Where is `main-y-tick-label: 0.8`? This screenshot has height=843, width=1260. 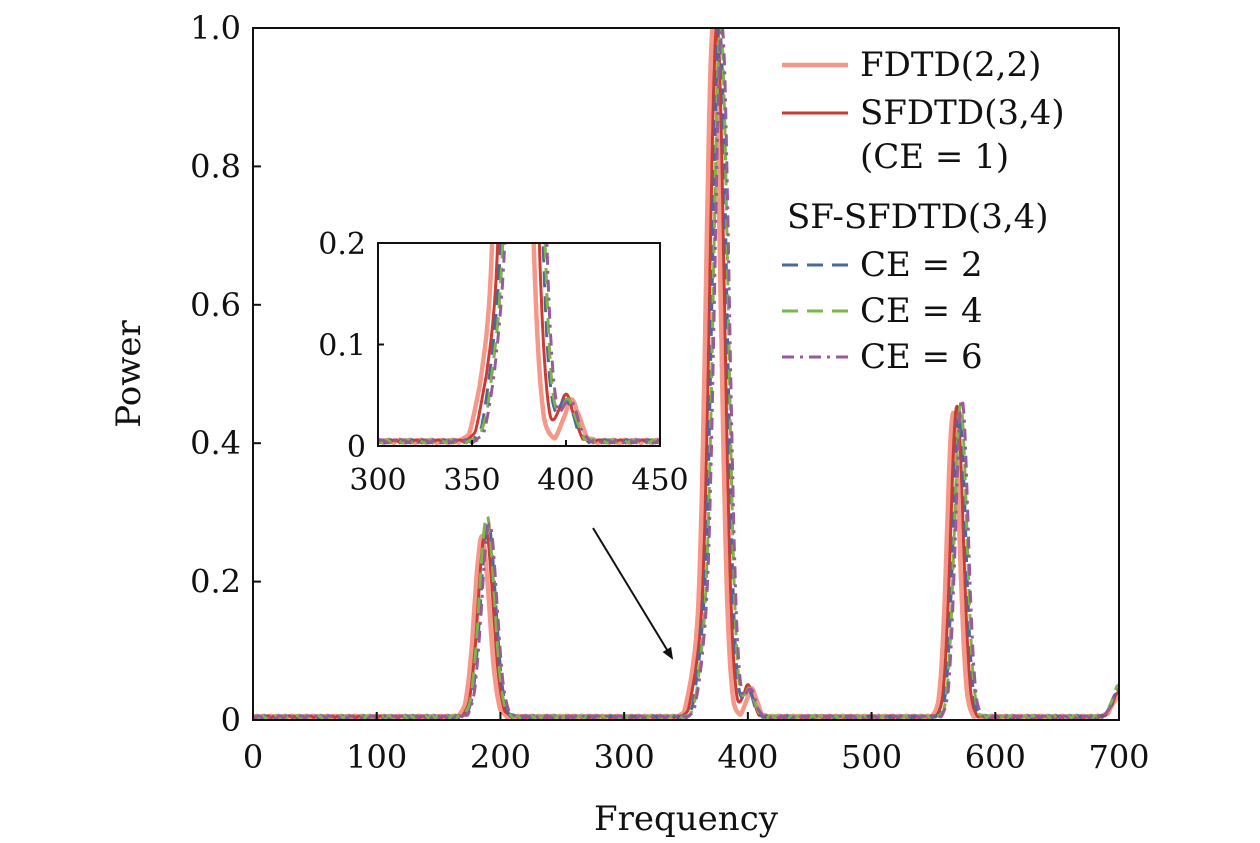 main-y-tick-label: 0.8 is located at coordinates (215, 166).